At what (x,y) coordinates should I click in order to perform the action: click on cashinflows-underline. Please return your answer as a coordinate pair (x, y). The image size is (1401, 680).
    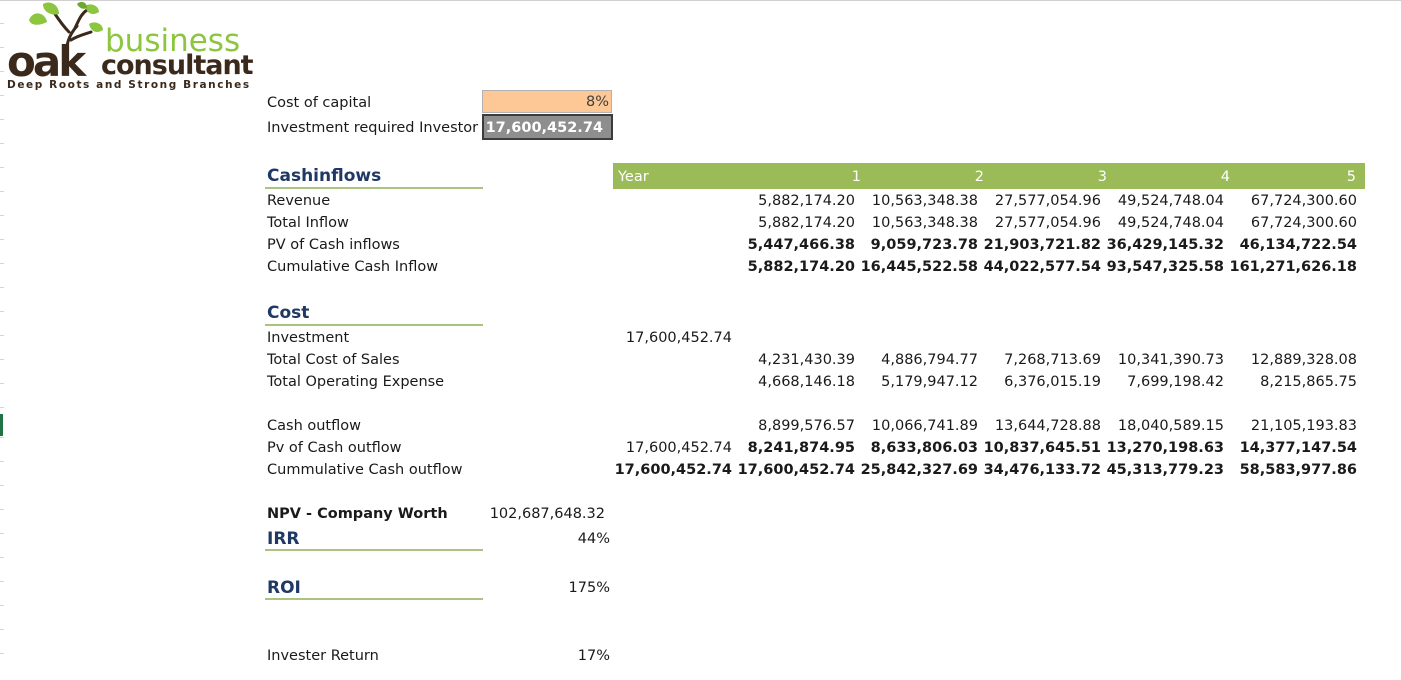
    Looking at the image, I should click on (374, 188).